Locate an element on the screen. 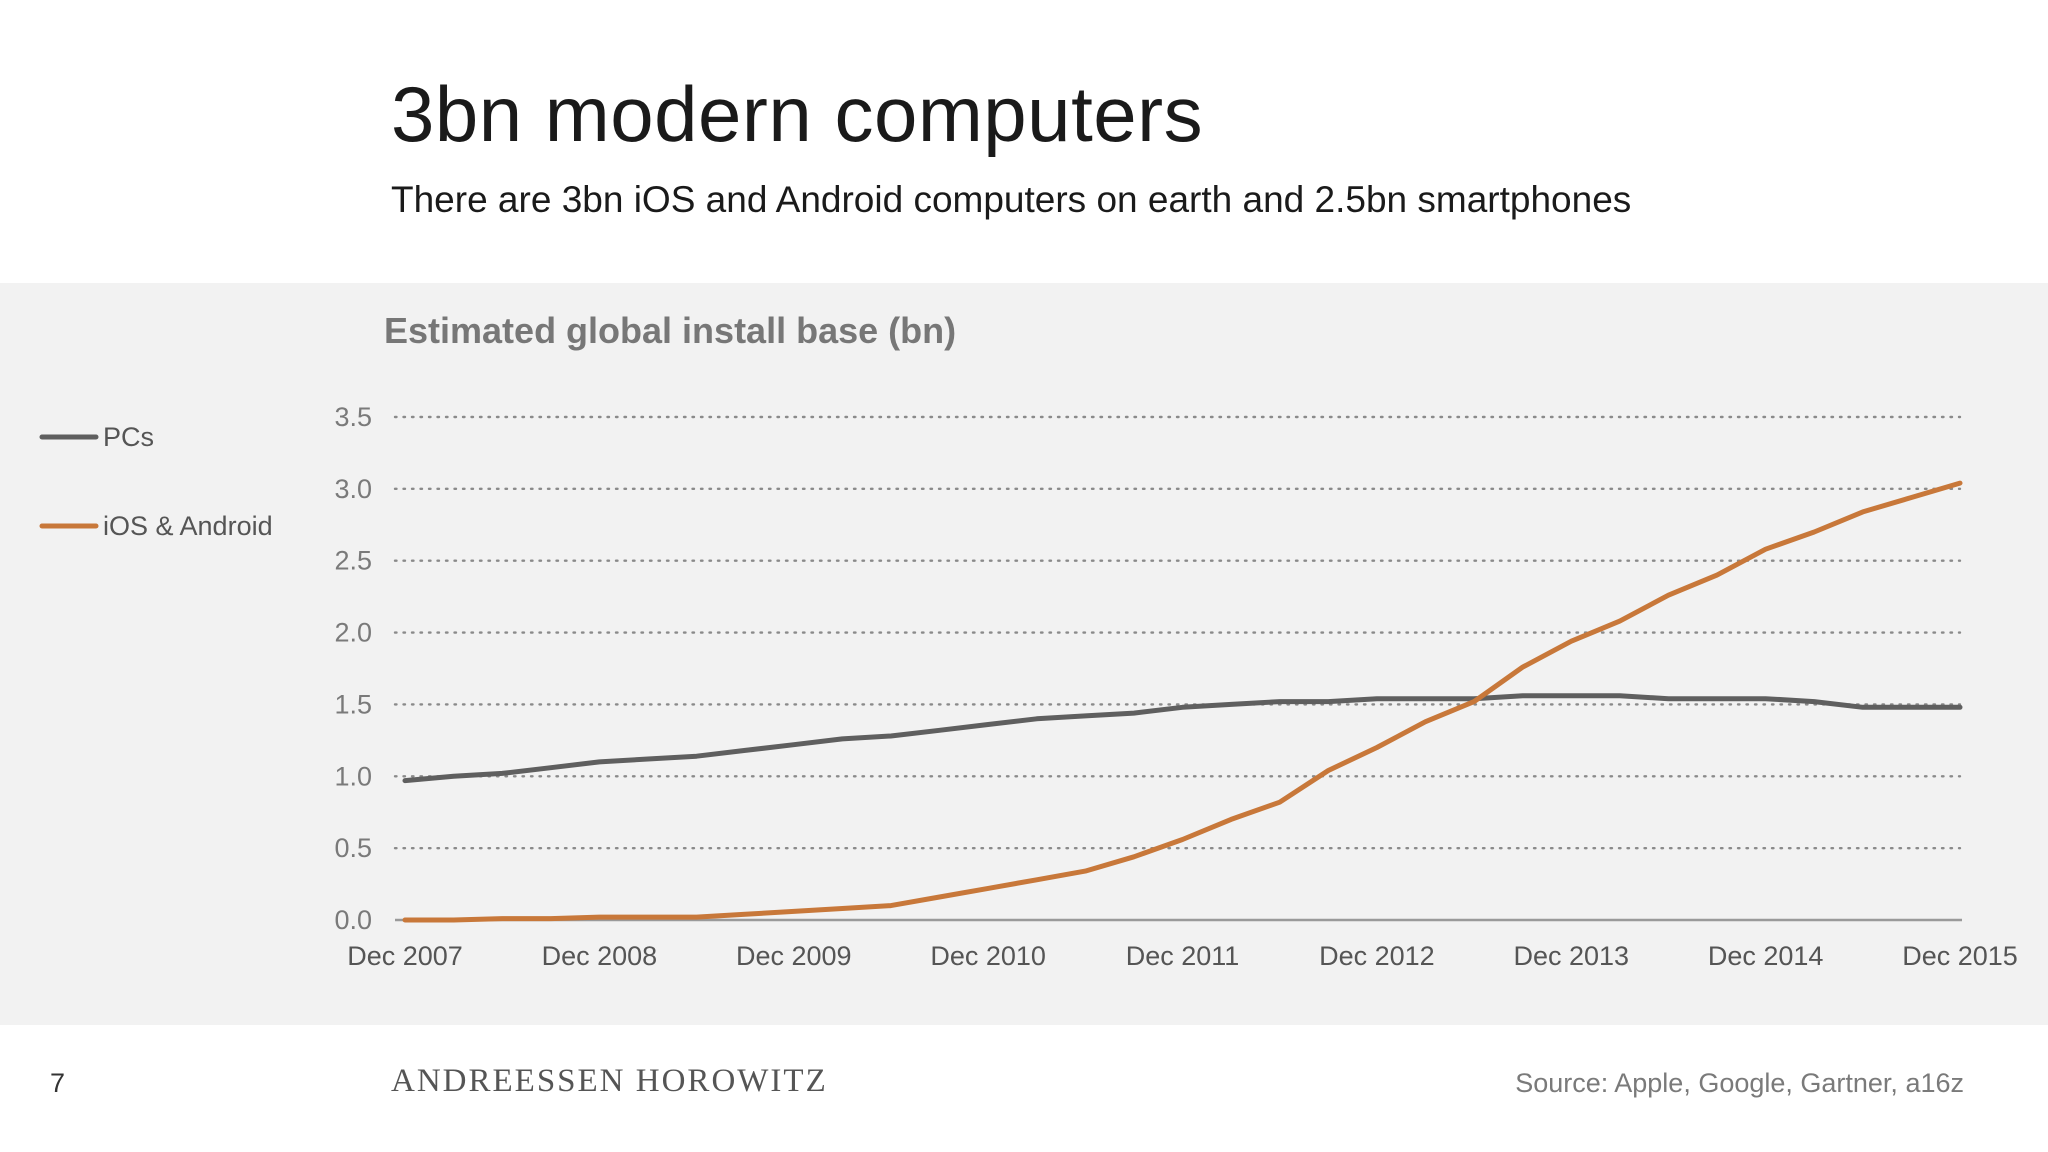 This screenshot has height=1152, width=2048. y-tick-label: 0.0 is located at coordinates (353, 920).